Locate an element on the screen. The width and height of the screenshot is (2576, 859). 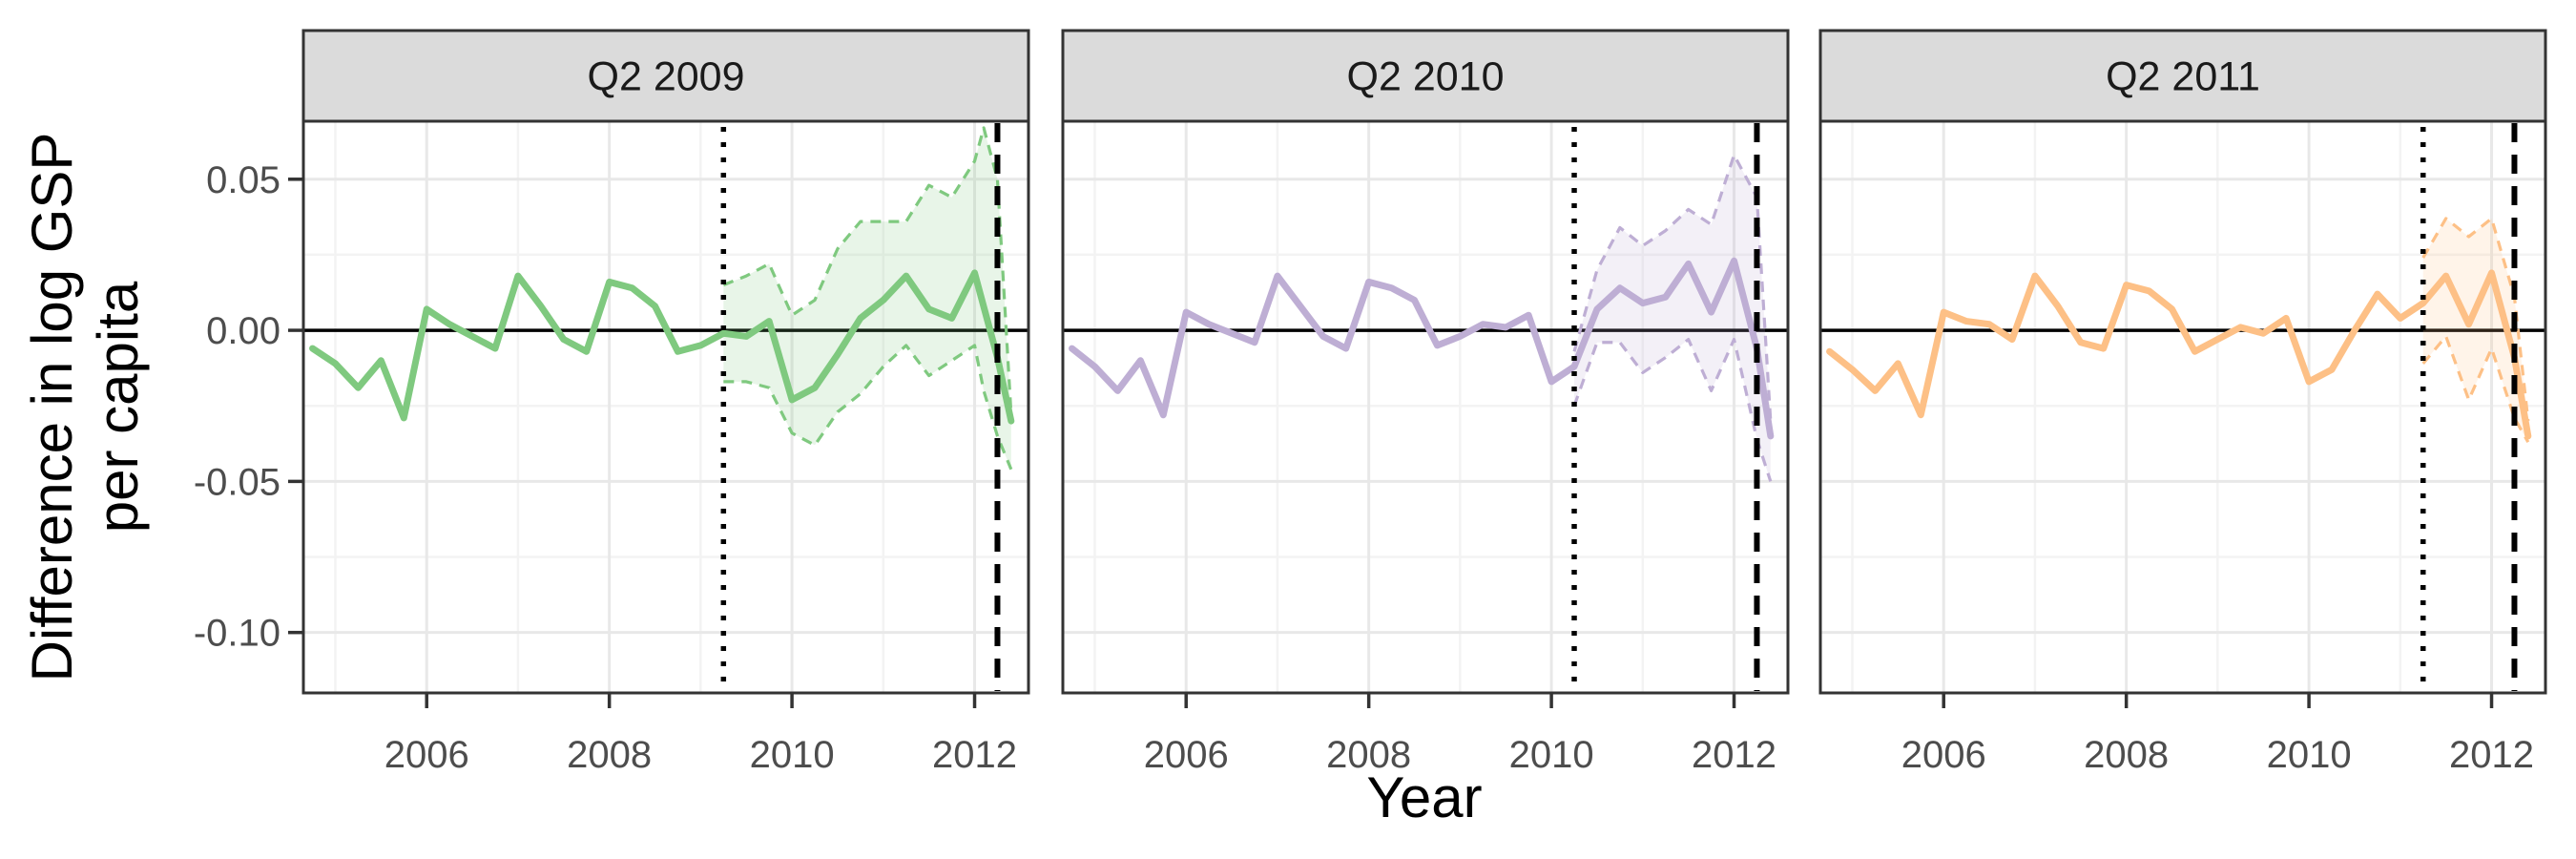
y-axis-title-line1: Difference in log GSP is located at coordinates (52, 407).